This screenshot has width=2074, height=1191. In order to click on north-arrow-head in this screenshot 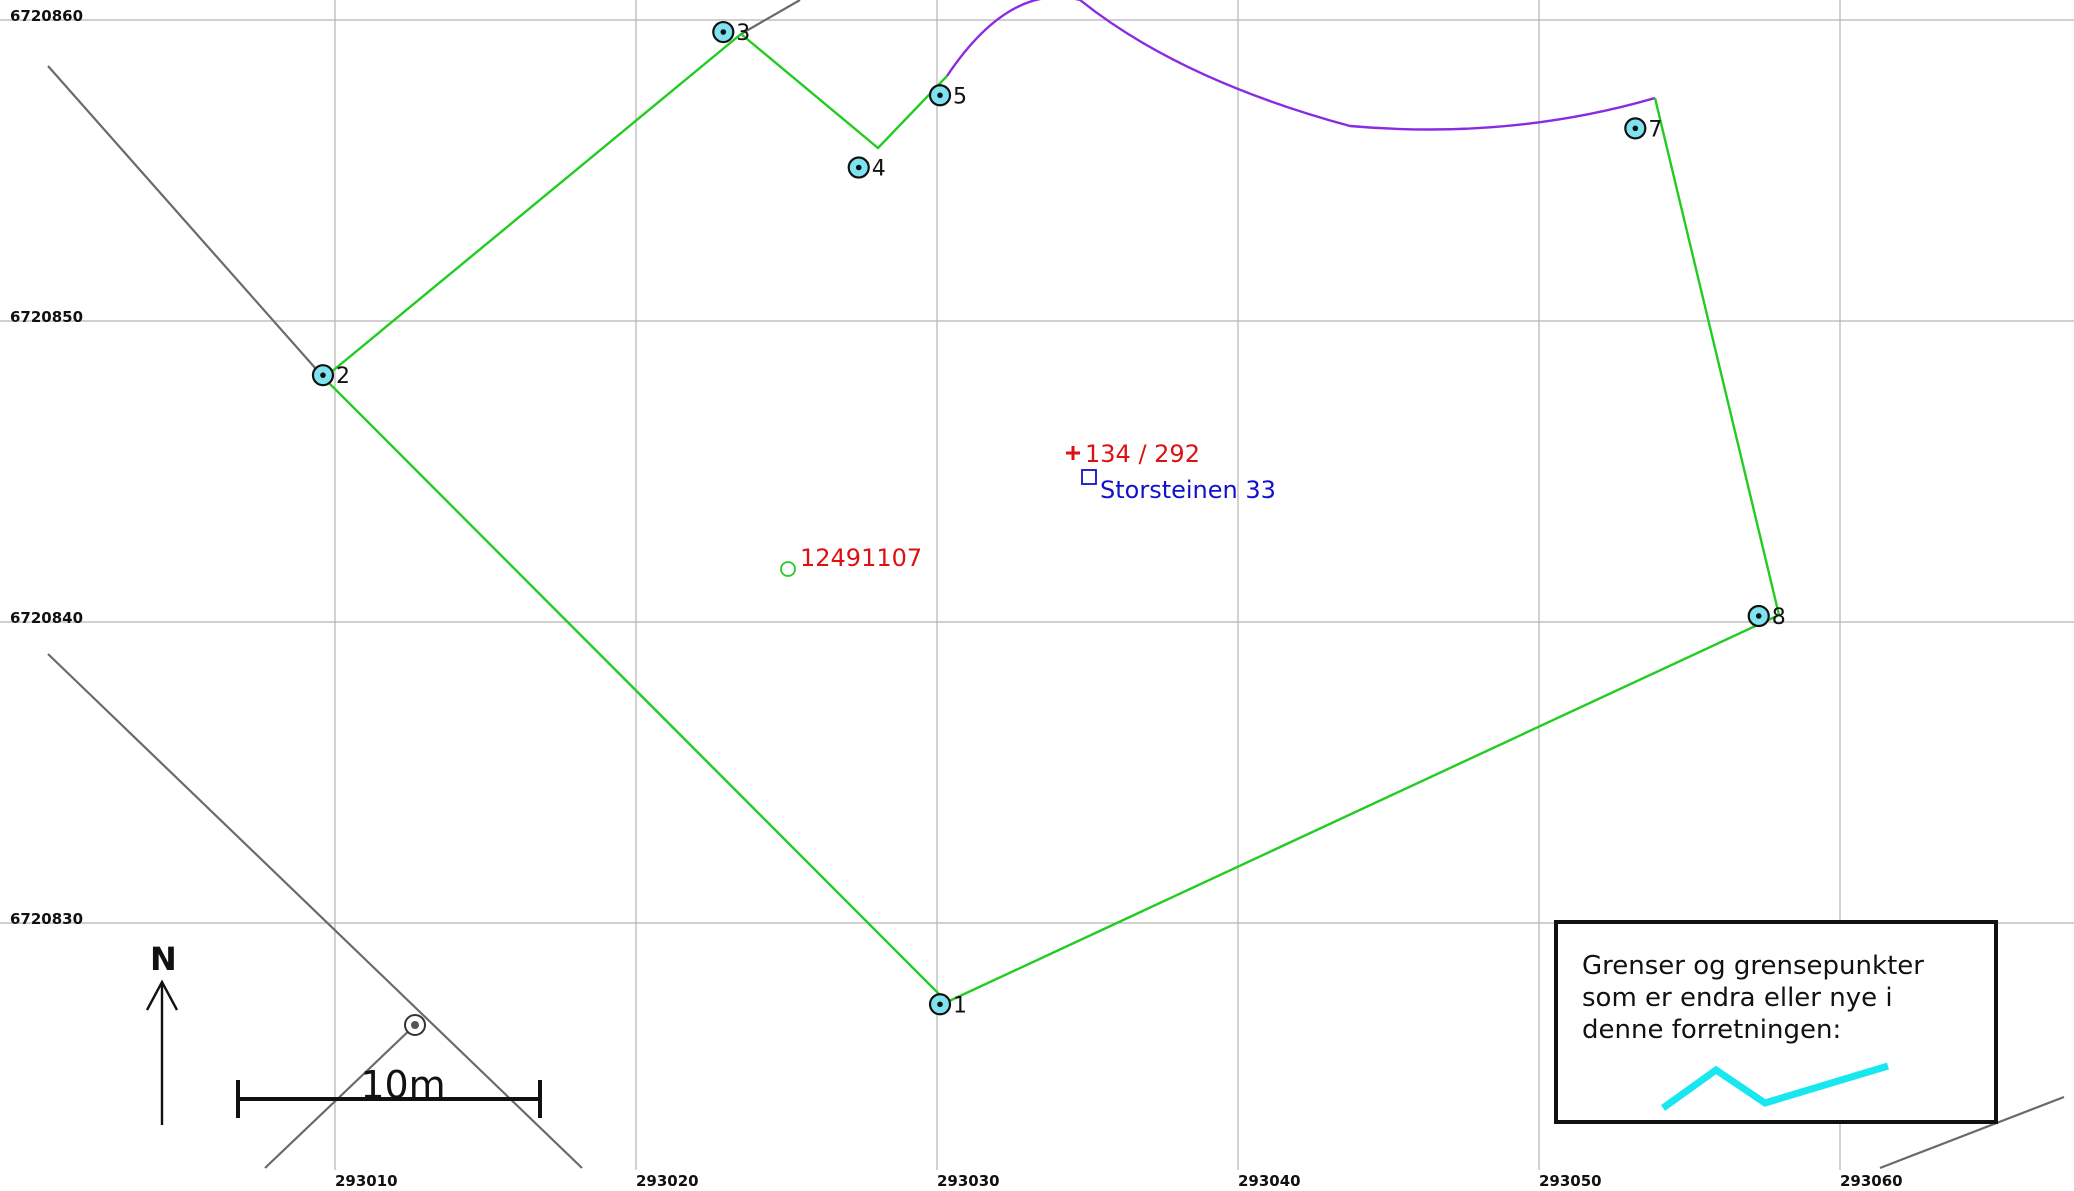, I will do `click(162, 995)`.